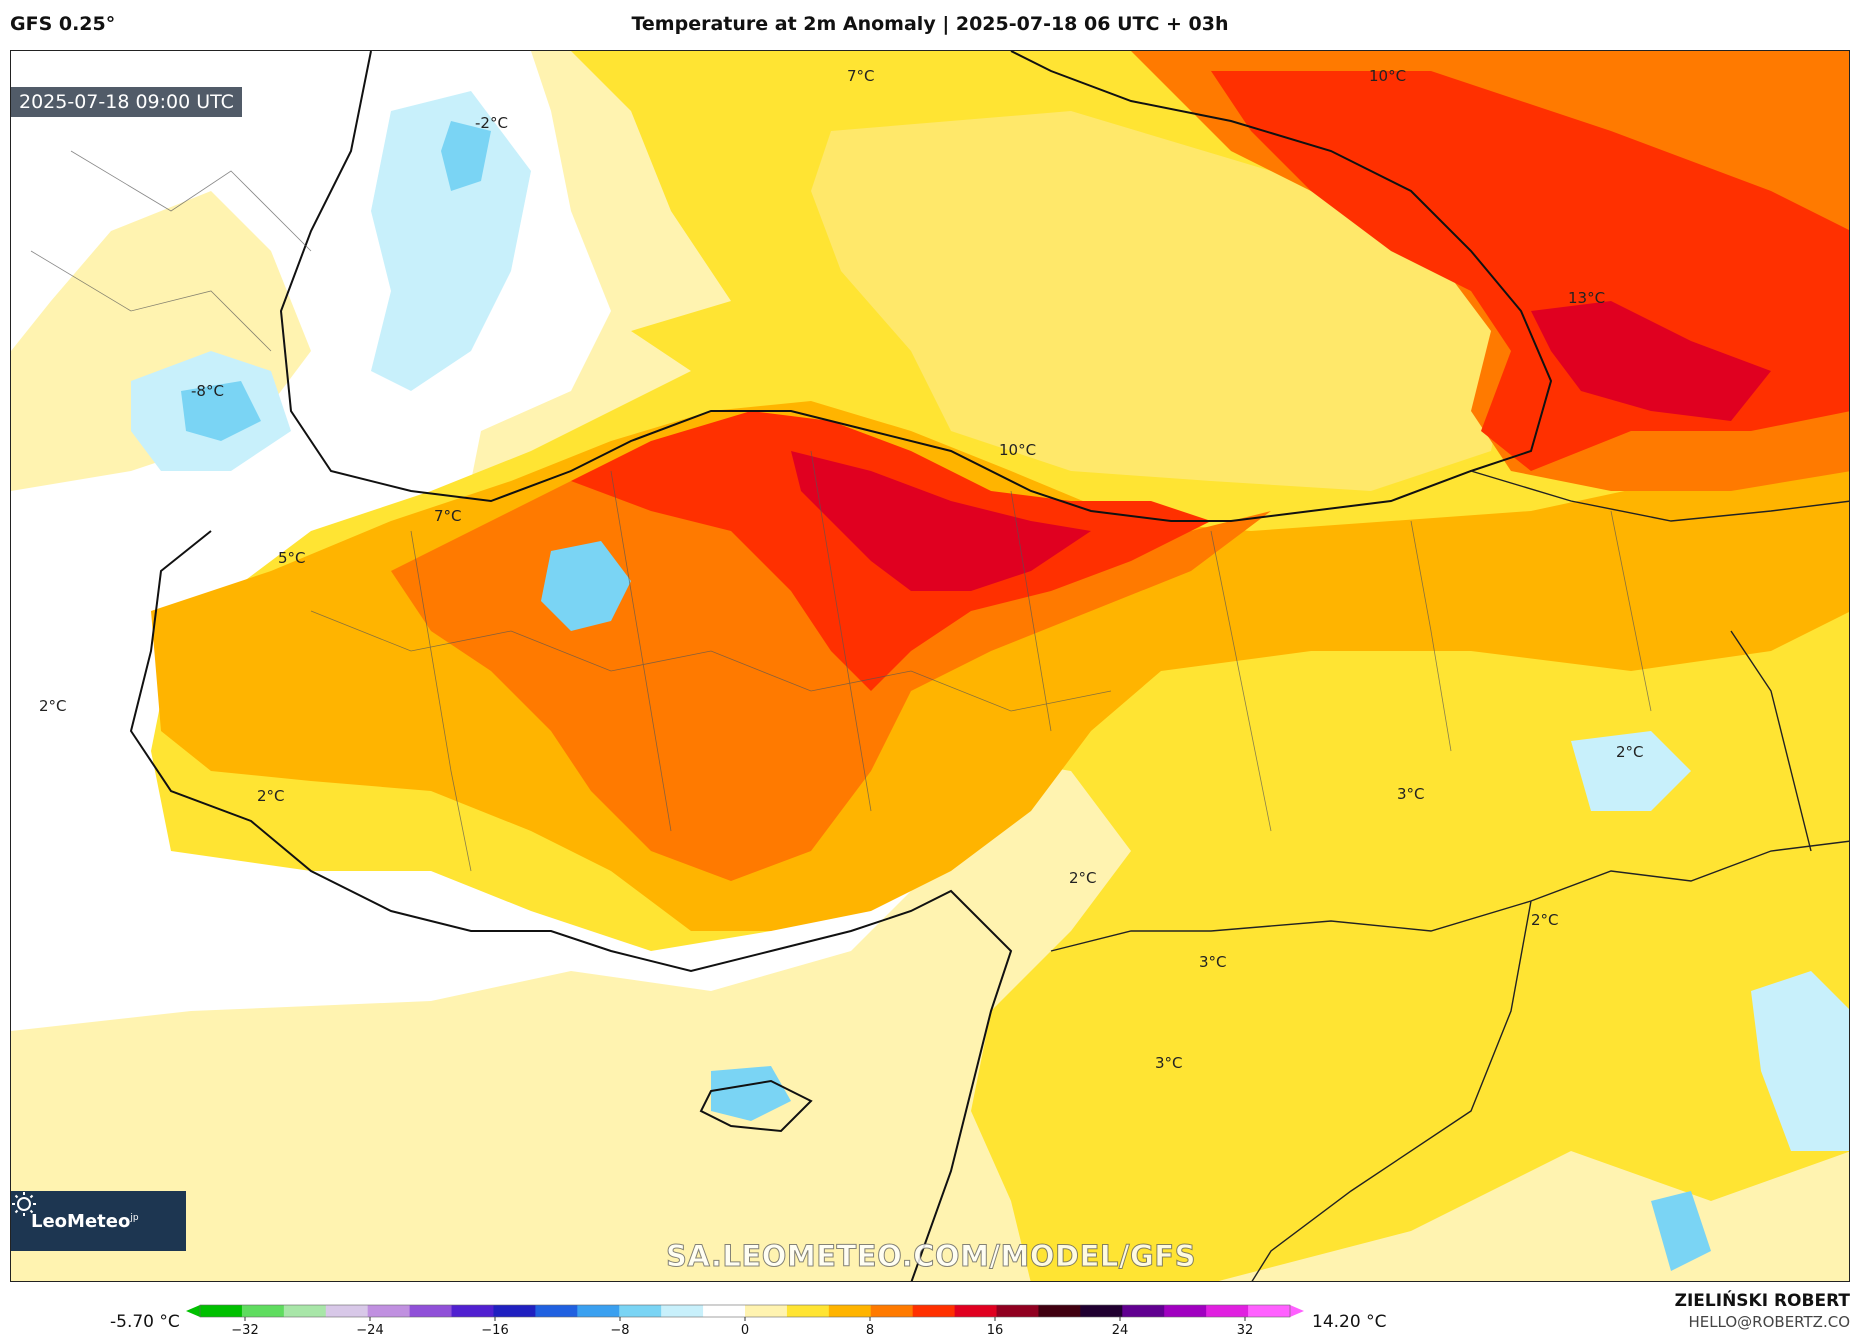 The image size is (1860, 1343). I want to click on valid-time-badge: 2025-07-18 09:00 UTC, so click(126, 102).